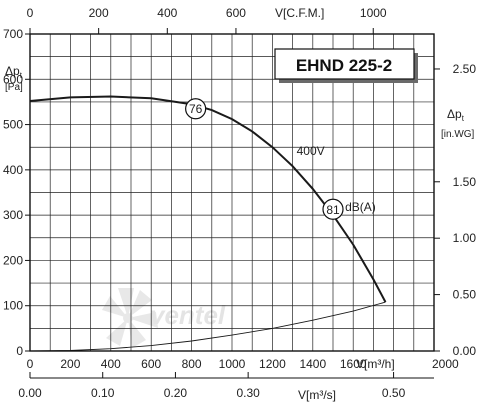  I want to click on x-axis-top: 0 200 400 600 1000, so click(207, 20).